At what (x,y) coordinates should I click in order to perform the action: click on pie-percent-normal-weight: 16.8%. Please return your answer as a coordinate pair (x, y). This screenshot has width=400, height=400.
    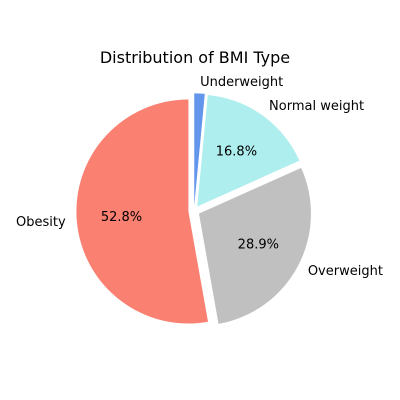
    Looking at the image, I should click on (236, 151).